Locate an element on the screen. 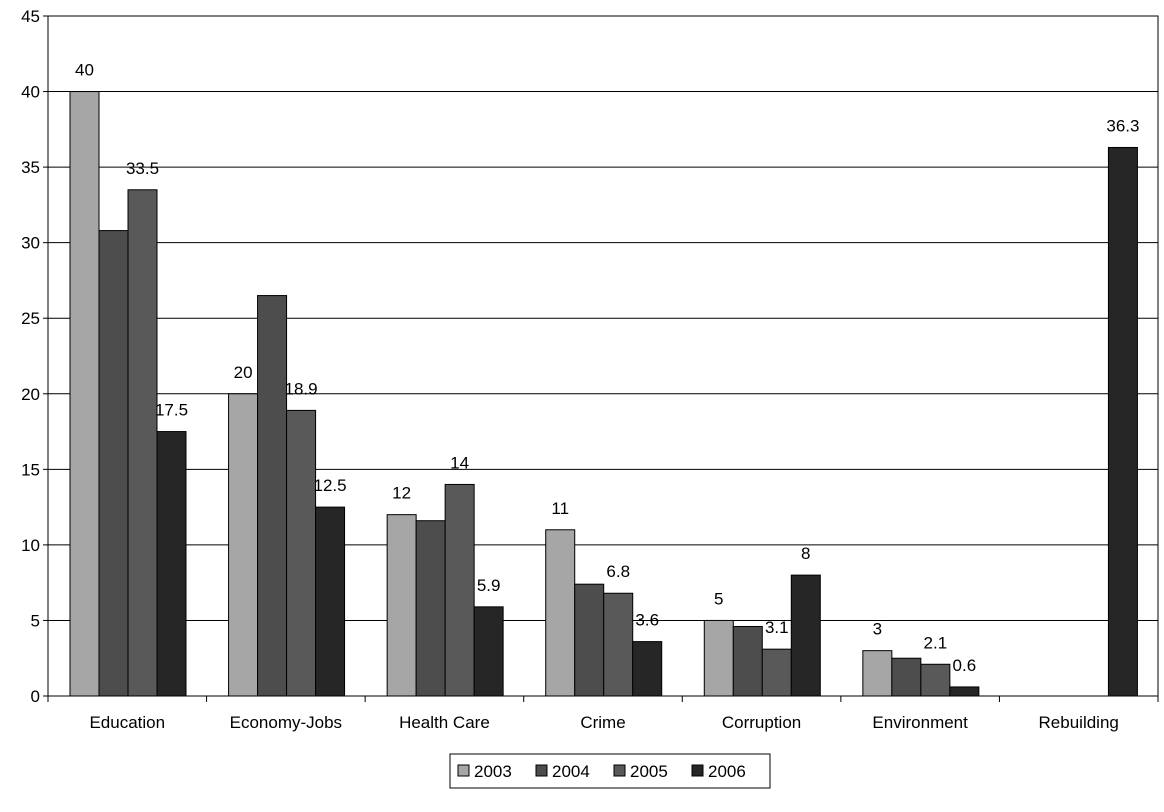  bar-2006-rebuilding is located at coordinates (1122, 421).